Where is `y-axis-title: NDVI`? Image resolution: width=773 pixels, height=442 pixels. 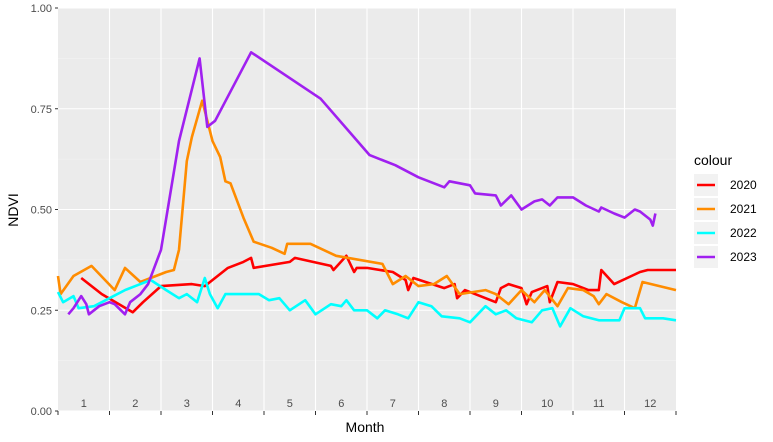
y-axis-title: NDVI is located at coordinates (13, 209).